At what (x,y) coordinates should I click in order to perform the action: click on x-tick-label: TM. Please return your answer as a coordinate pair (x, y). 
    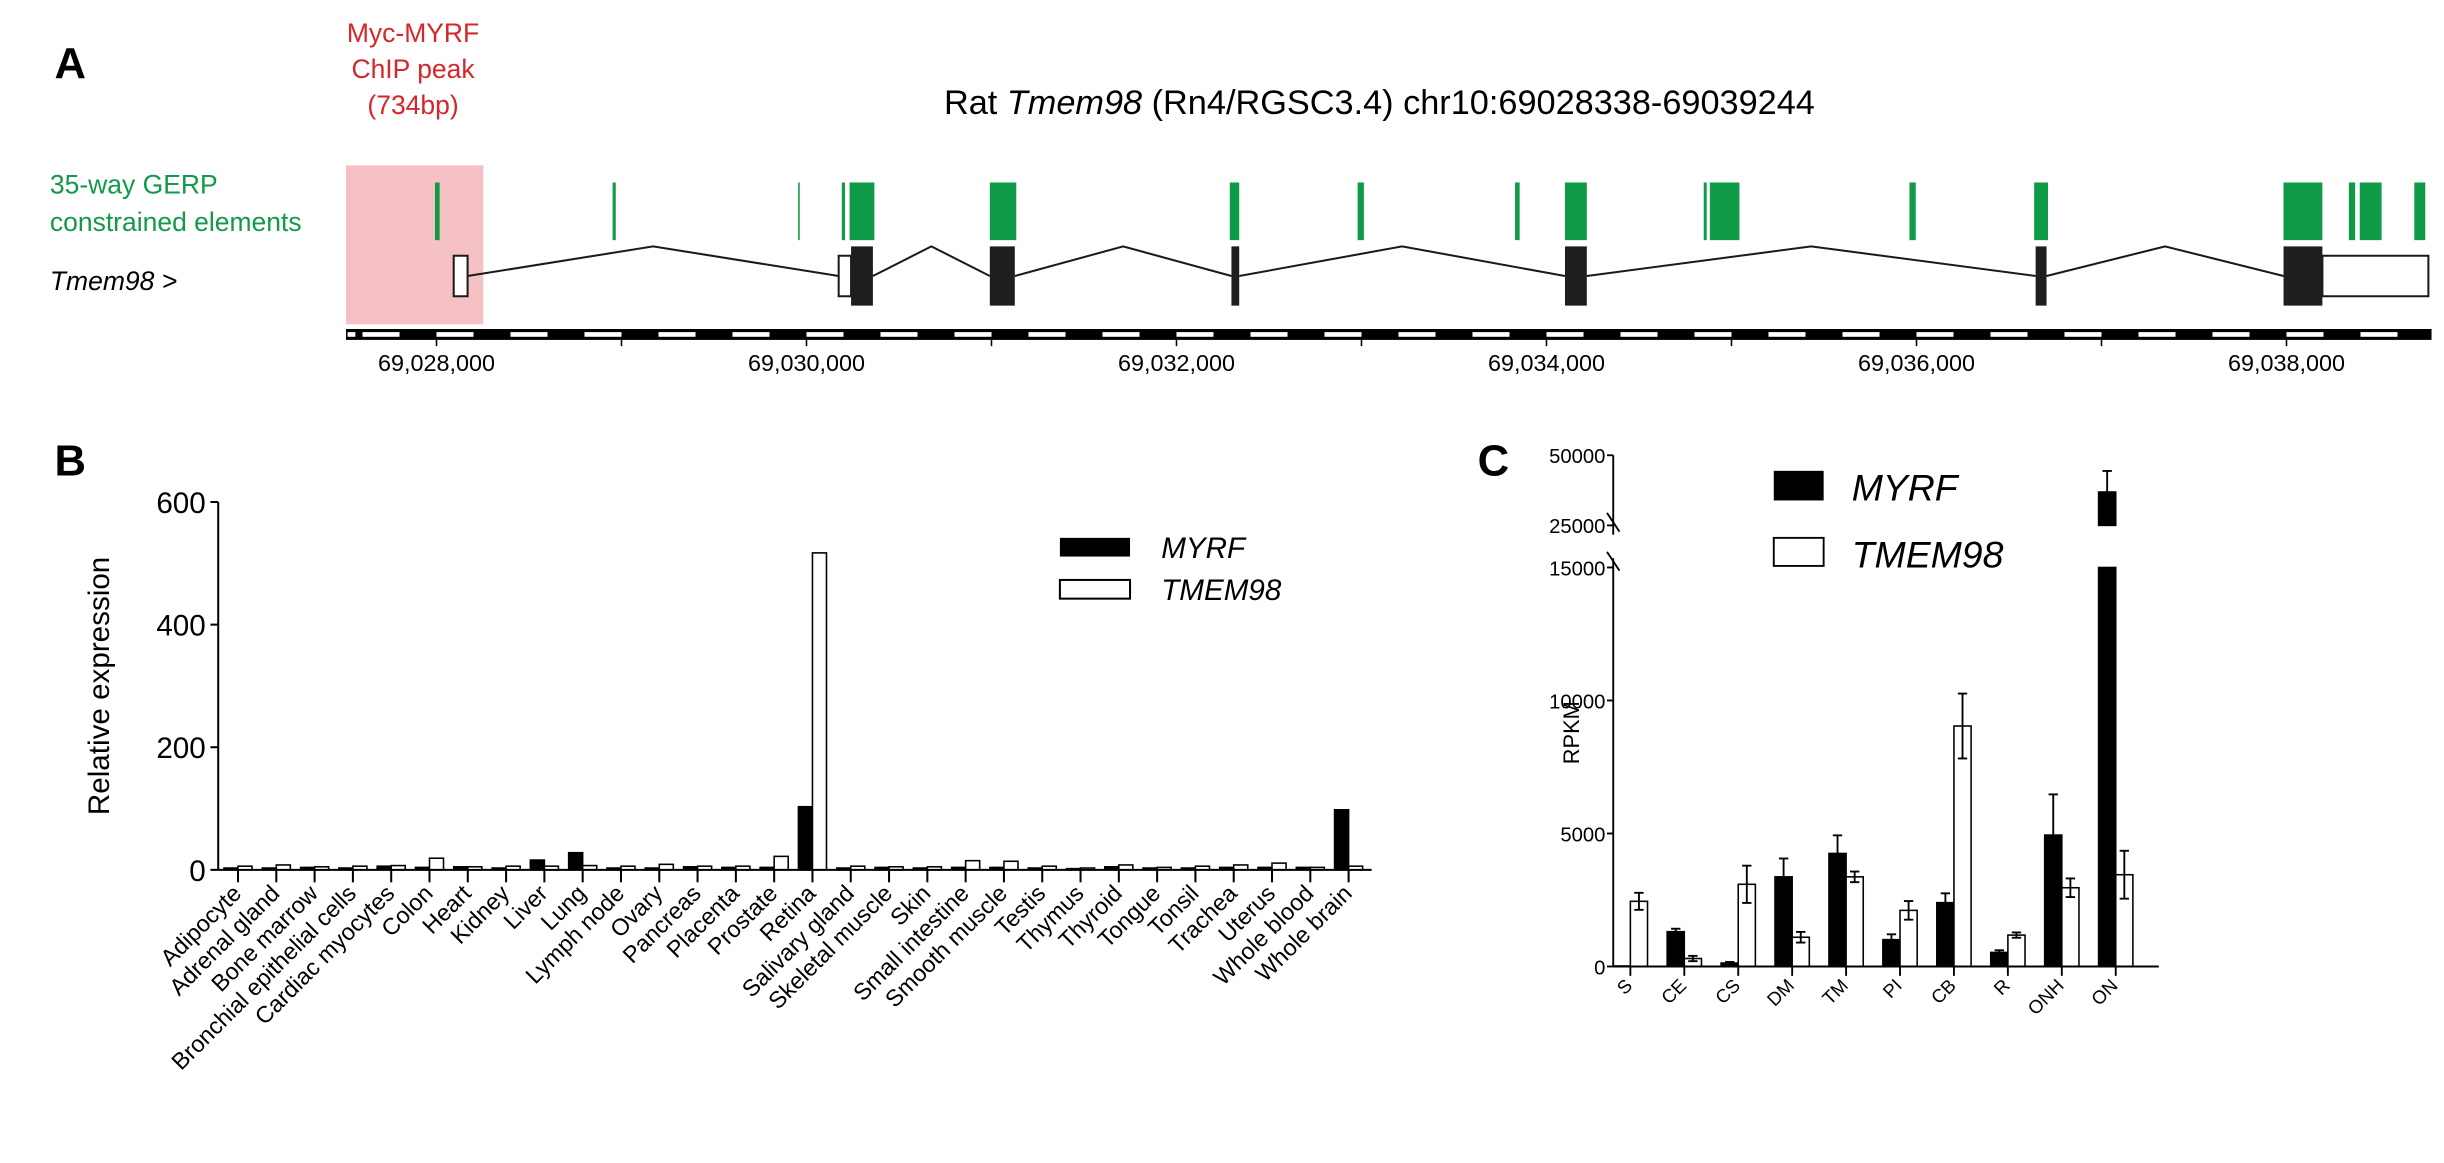
    Looking at the image, I should click on (1835, 992).